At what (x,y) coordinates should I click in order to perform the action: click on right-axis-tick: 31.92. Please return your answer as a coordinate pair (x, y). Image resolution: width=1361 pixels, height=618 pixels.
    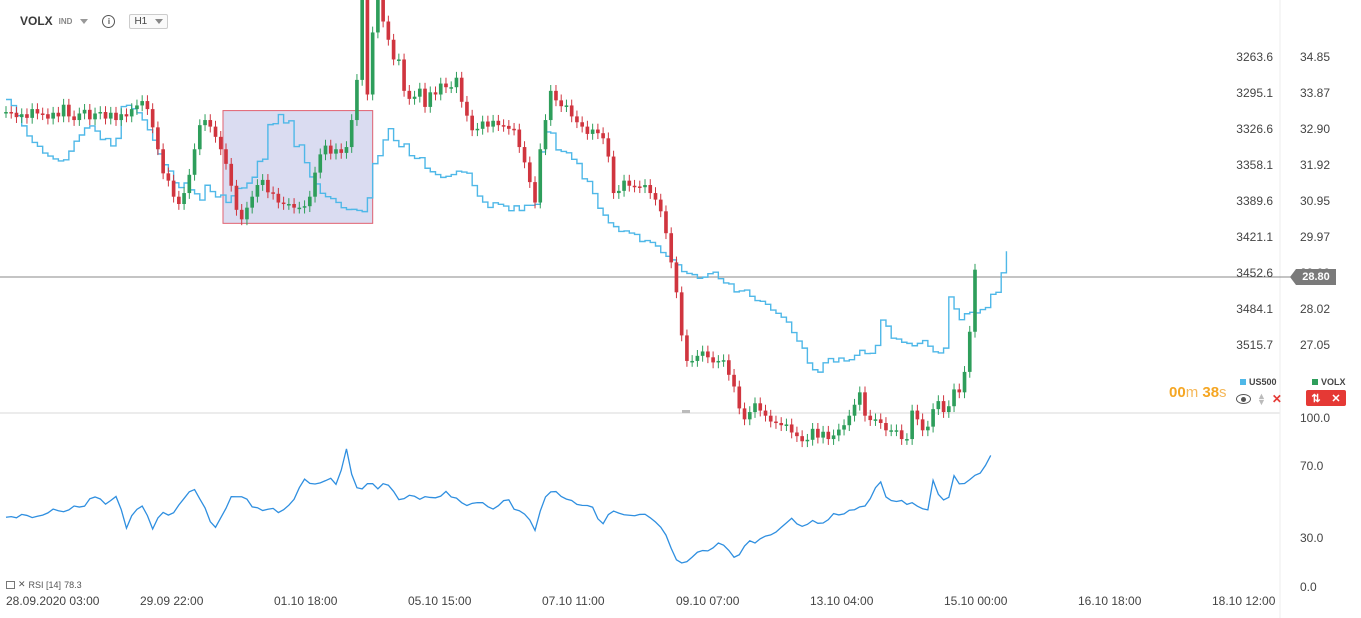
    Looking at the image, I should click on (1315, 165).